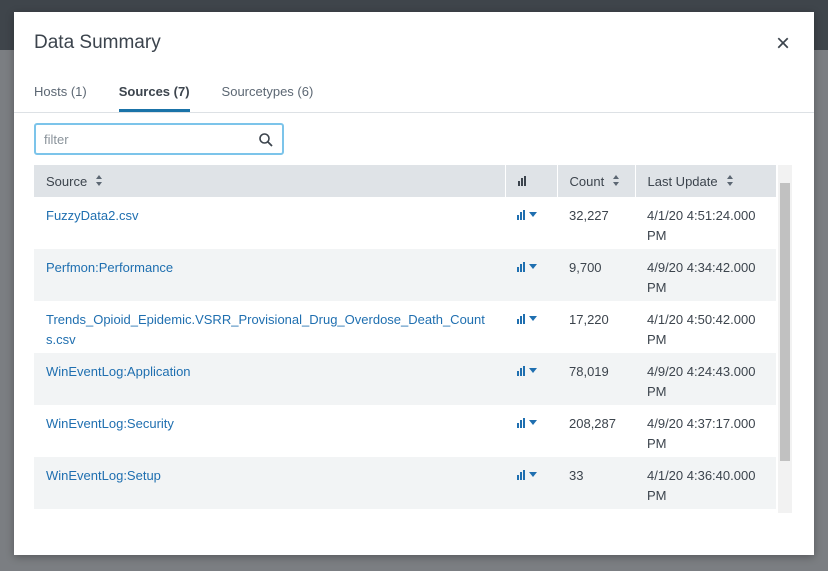 The width and height of the screenshot is (828, 571). Describe the element at coordinates (596, 275) in the screenshot. I see `count-cell: 9,700` at that location.